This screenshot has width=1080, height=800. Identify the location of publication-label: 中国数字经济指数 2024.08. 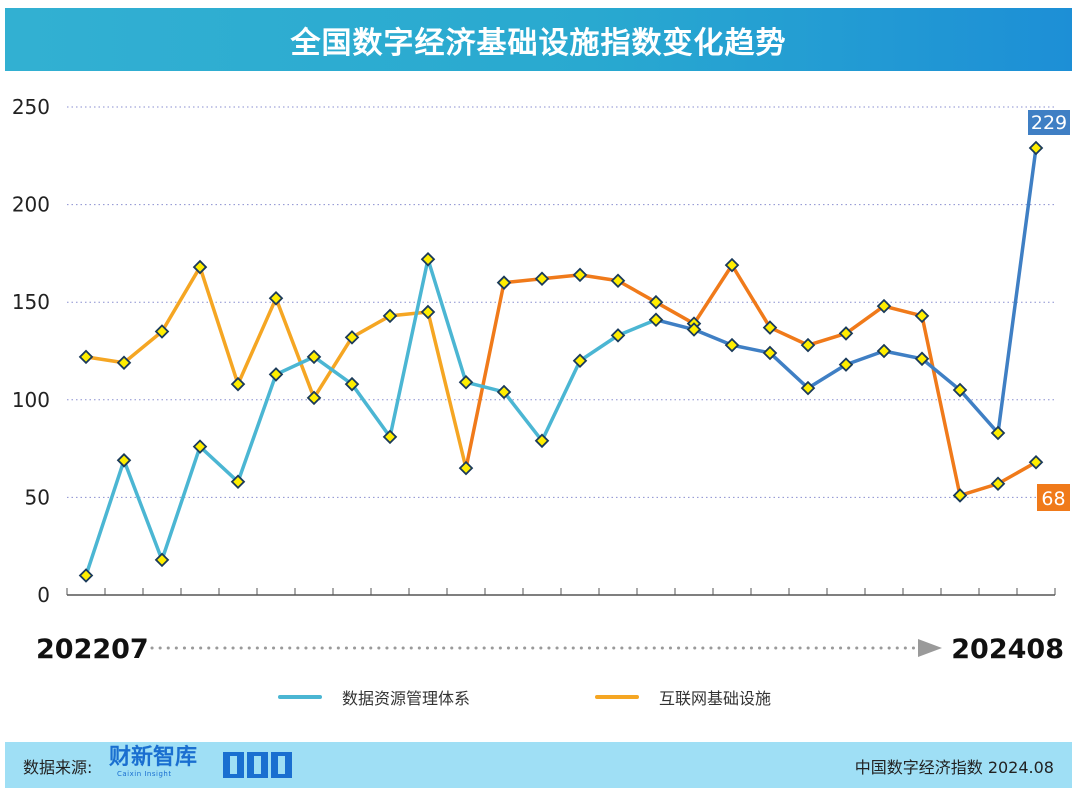
(954, 767).